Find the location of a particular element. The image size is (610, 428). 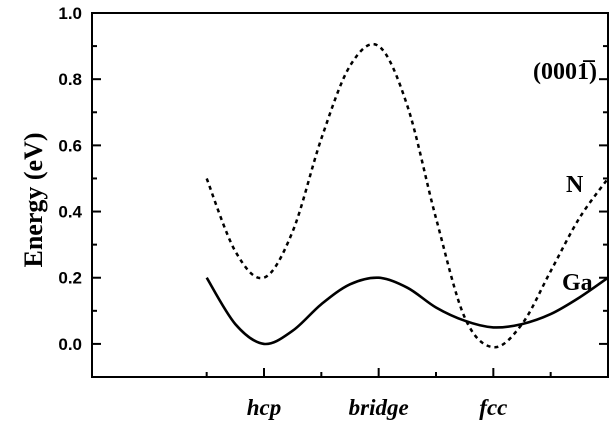

y-tick-label: 0.6 is located at coordinates (70, 145).